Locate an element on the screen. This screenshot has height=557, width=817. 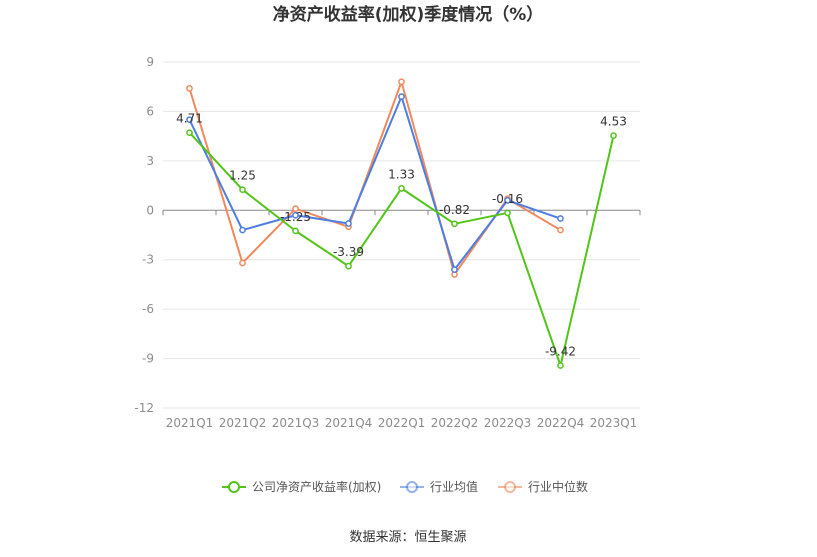
legend-label: 行业中位数 is located at coordinates (558, 486).